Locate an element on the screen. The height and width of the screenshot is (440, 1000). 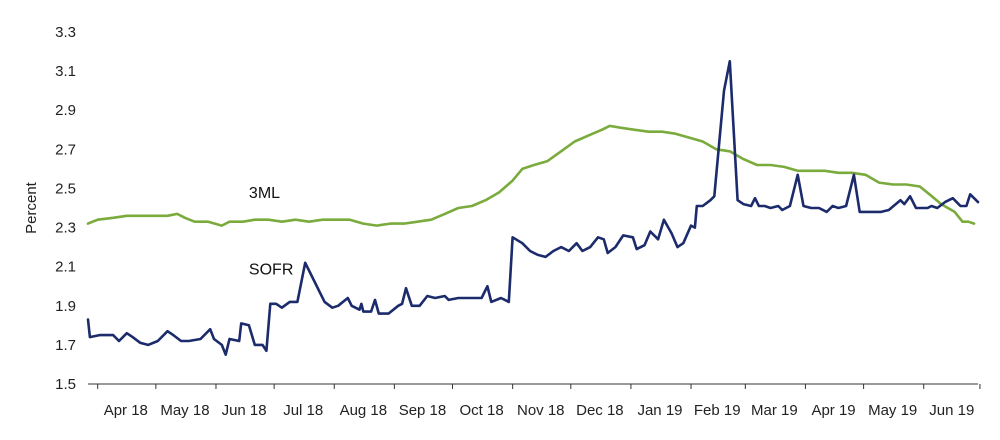
x-tick-label: Dec 18 is located at coordinates (600, 410).